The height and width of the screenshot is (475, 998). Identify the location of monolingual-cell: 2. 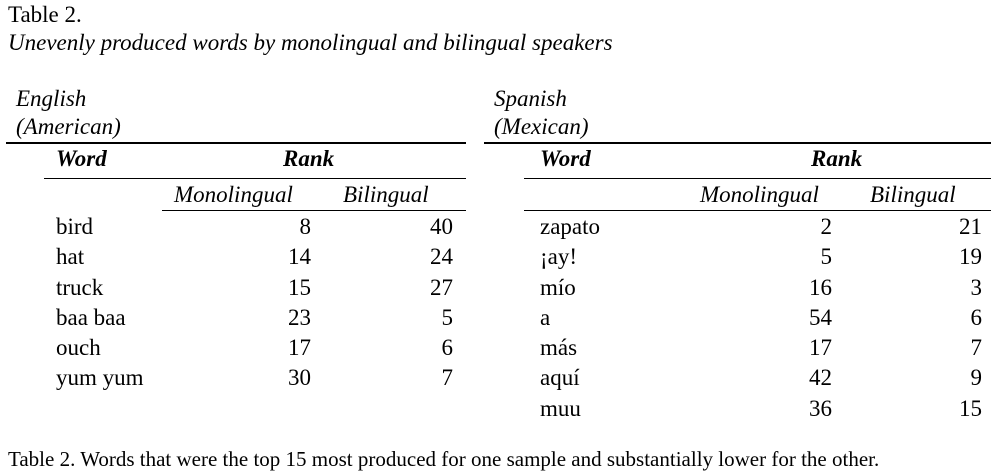
(826, 226).